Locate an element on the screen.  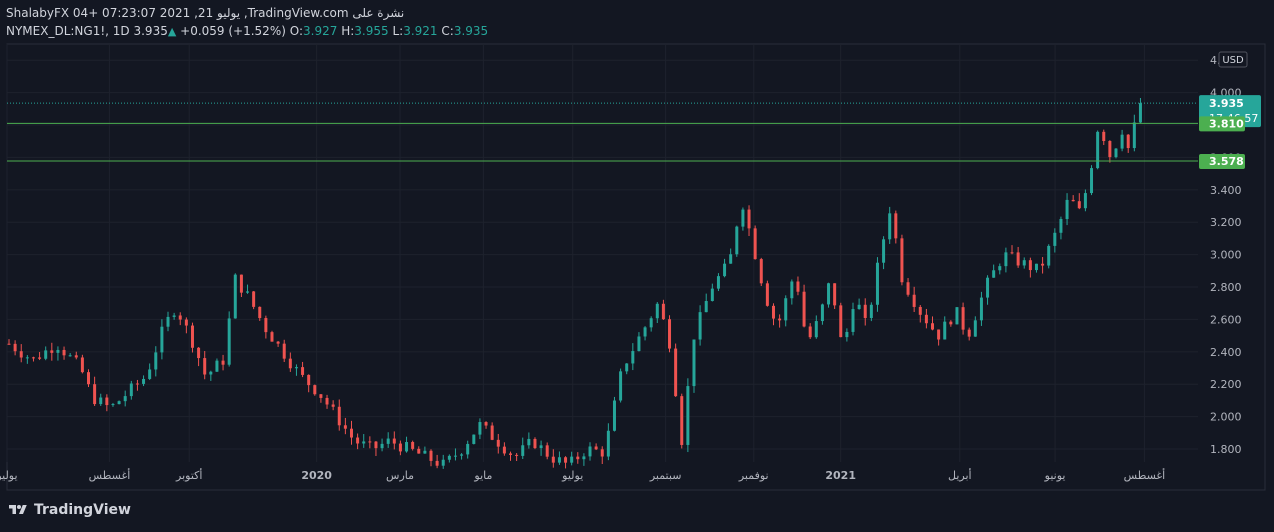
horizontal-lines is located at coordinates (602, 132).